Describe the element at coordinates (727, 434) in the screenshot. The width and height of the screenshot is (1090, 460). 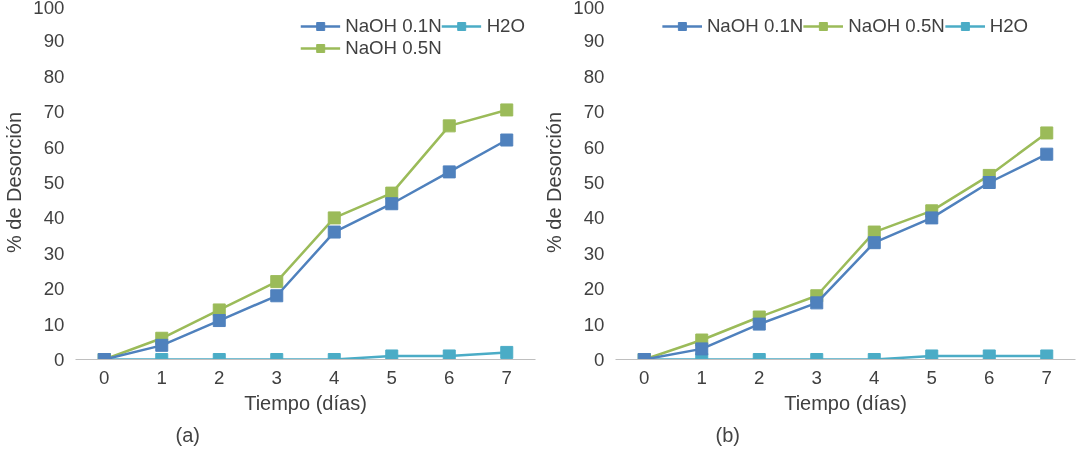
I see `text: (b)` at that location.